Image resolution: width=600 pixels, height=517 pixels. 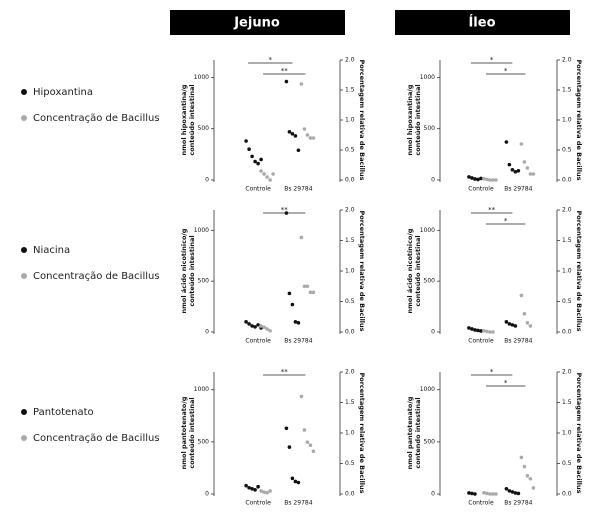 What do you see at coordinates (63, 92) in the screenshot?
I see `legend-label: Hipoxantina` at bounding box center [63, 92].